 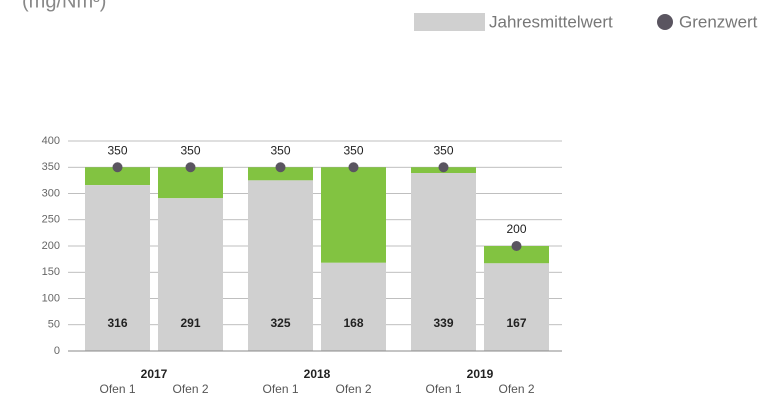 I want to click on y-tick-label: 250, so click(x=51, y=220).